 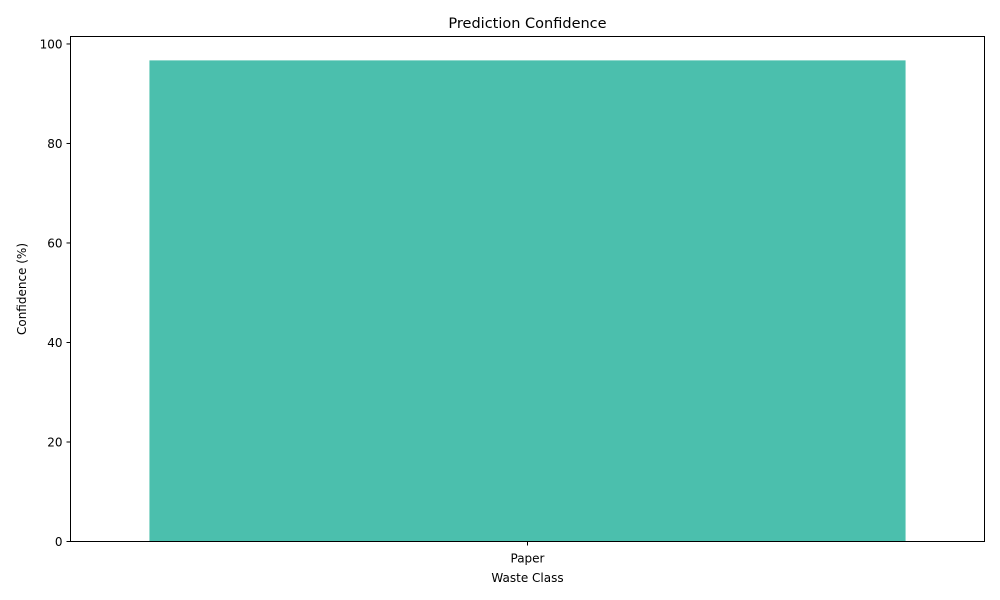 I want to click on y-tick-label: 0, so click(x=59, y=542).